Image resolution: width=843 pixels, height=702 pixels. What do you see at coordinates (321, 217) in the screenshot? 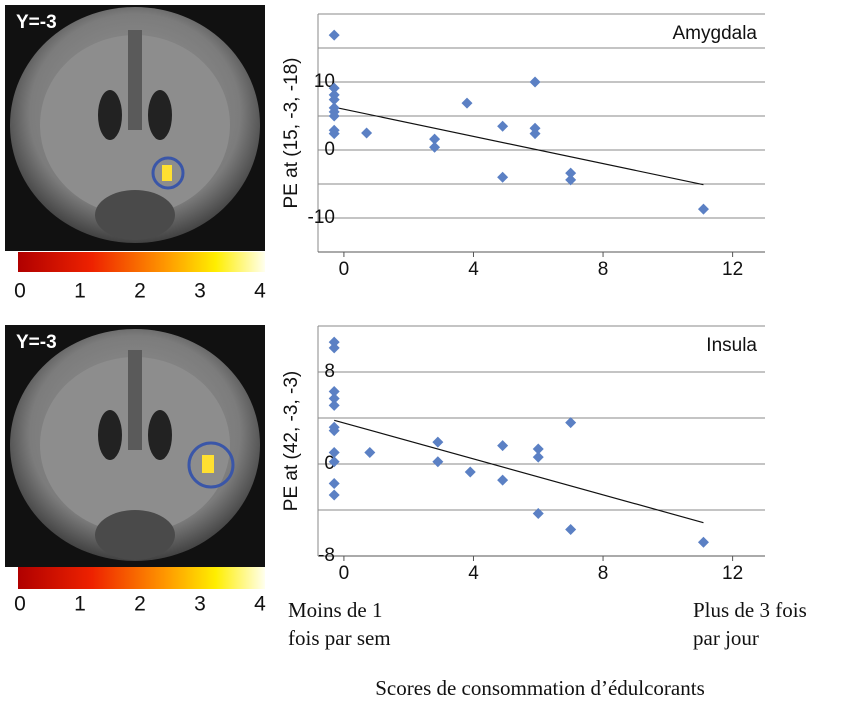
I see `y-tick-label: -10` at bounding box center [321, 217].